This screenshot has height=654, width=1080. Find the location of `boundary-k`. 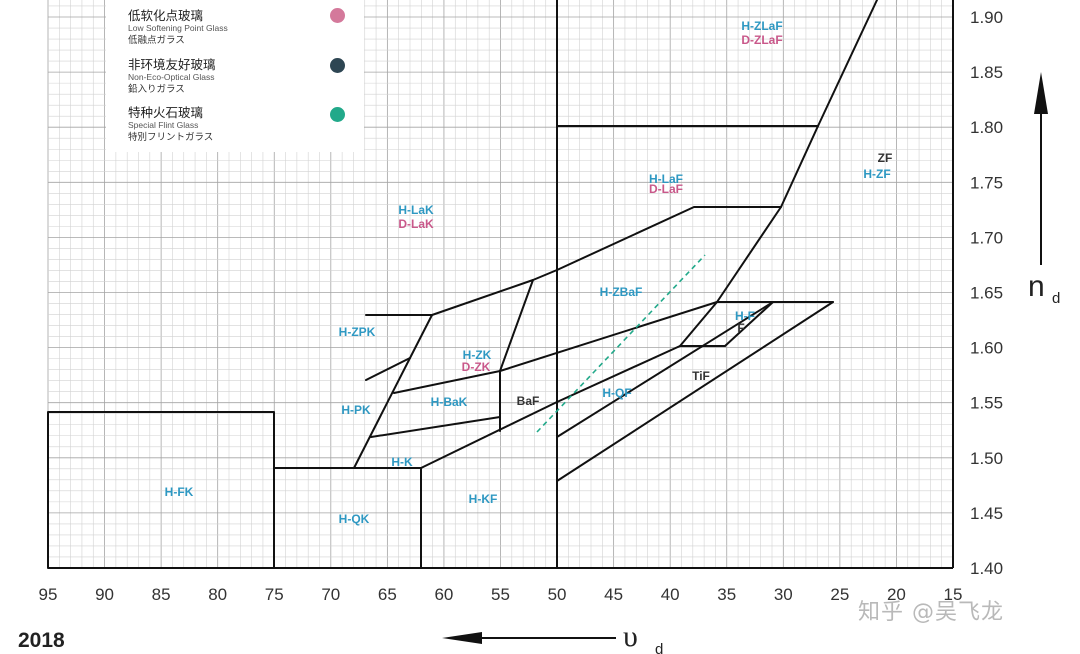

boundary-k is located at coordinates (539, 407).